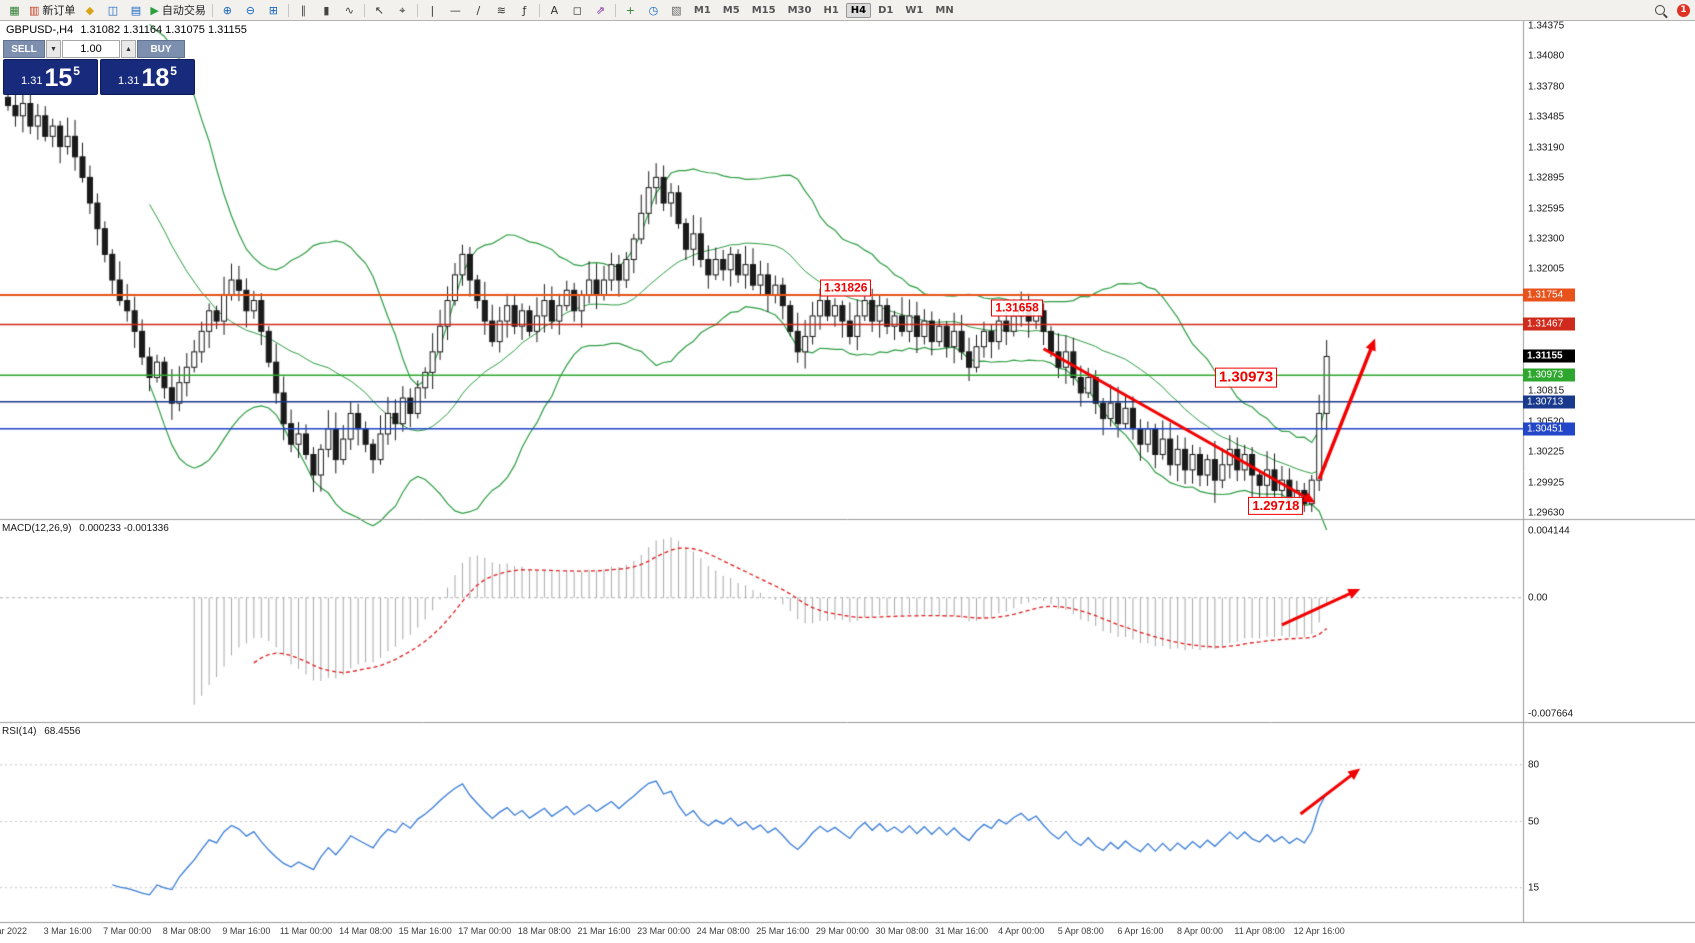  I want to click on trendline-icon: ∕, so click(478, 10).